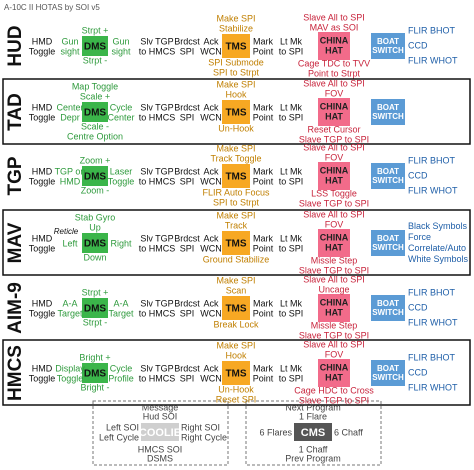 This screenshot has height=470, width=474. I want to click on coolie-right: Right SOI, so click(200, 427).